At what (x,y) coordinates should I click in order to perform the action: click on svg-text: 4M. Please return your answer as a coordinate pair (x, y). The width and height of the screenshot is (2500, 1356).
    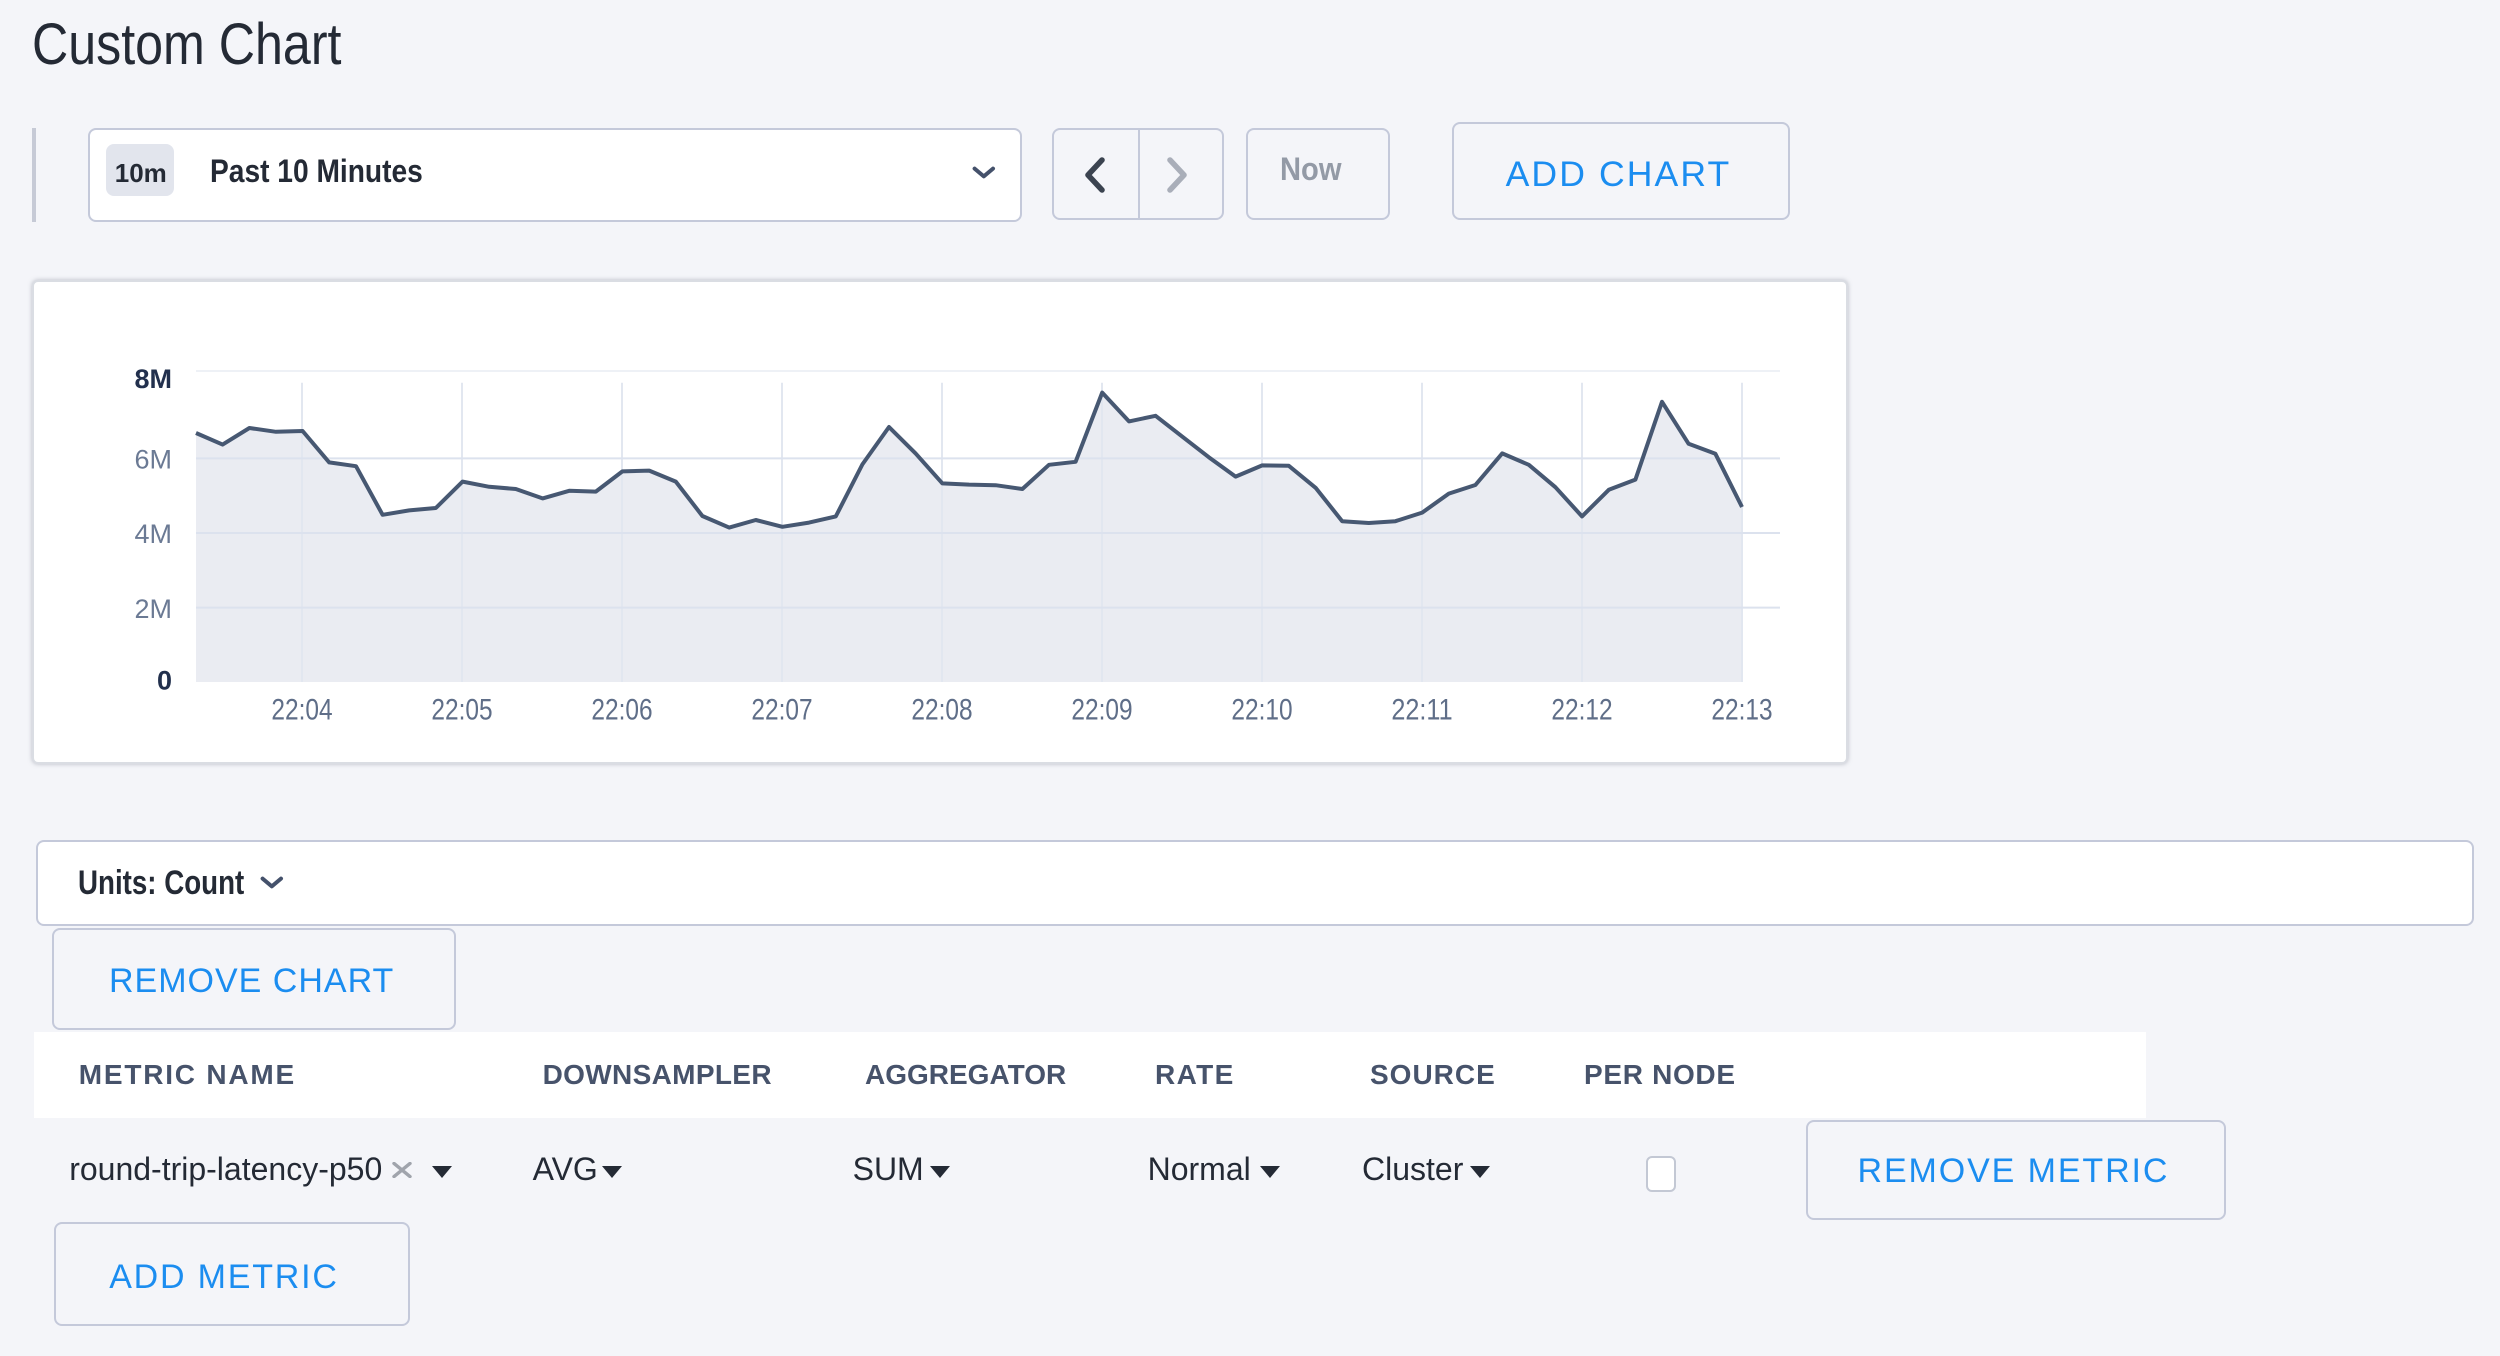
    Looking at the image, I should click on (153, 534).